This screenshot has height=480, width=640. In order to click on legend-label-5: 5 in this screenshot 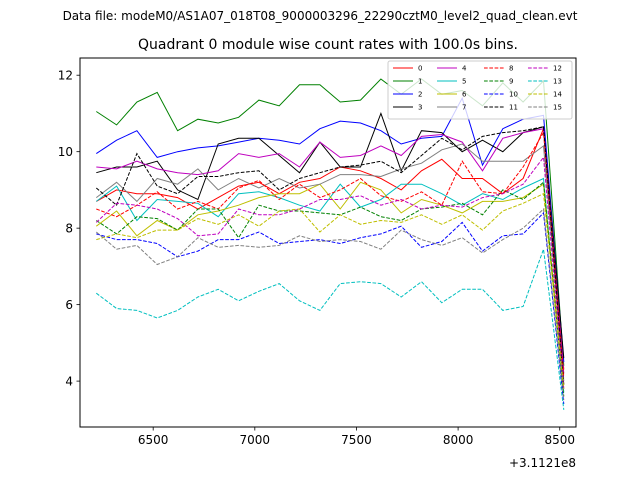, I will do `click(464, 82)`.